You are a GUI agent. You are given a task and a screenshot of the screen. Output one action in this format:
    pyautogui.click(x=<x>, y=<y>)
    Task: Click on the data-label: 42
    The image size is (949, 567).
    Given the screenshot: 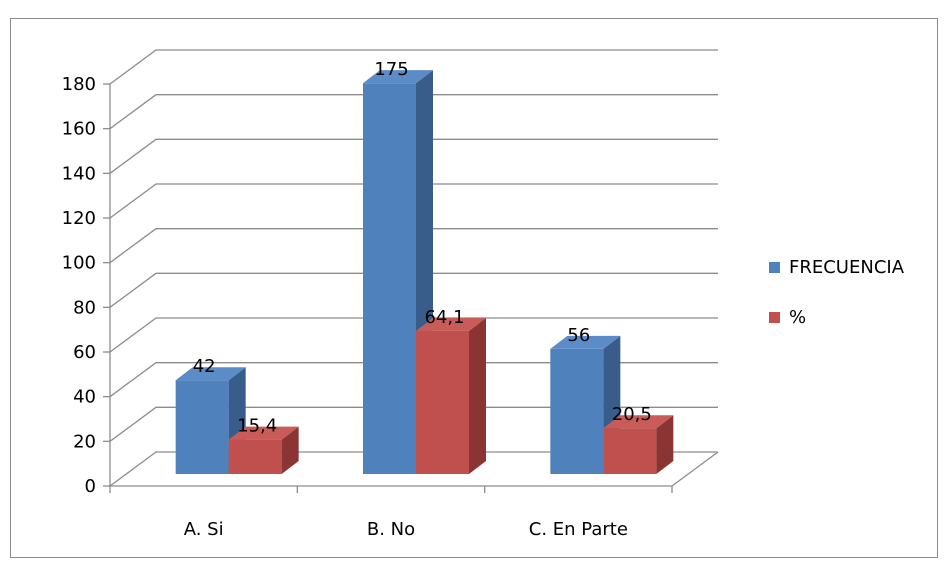 What is the action you would take?
    pyautogui.click(x=204, y=366)
    